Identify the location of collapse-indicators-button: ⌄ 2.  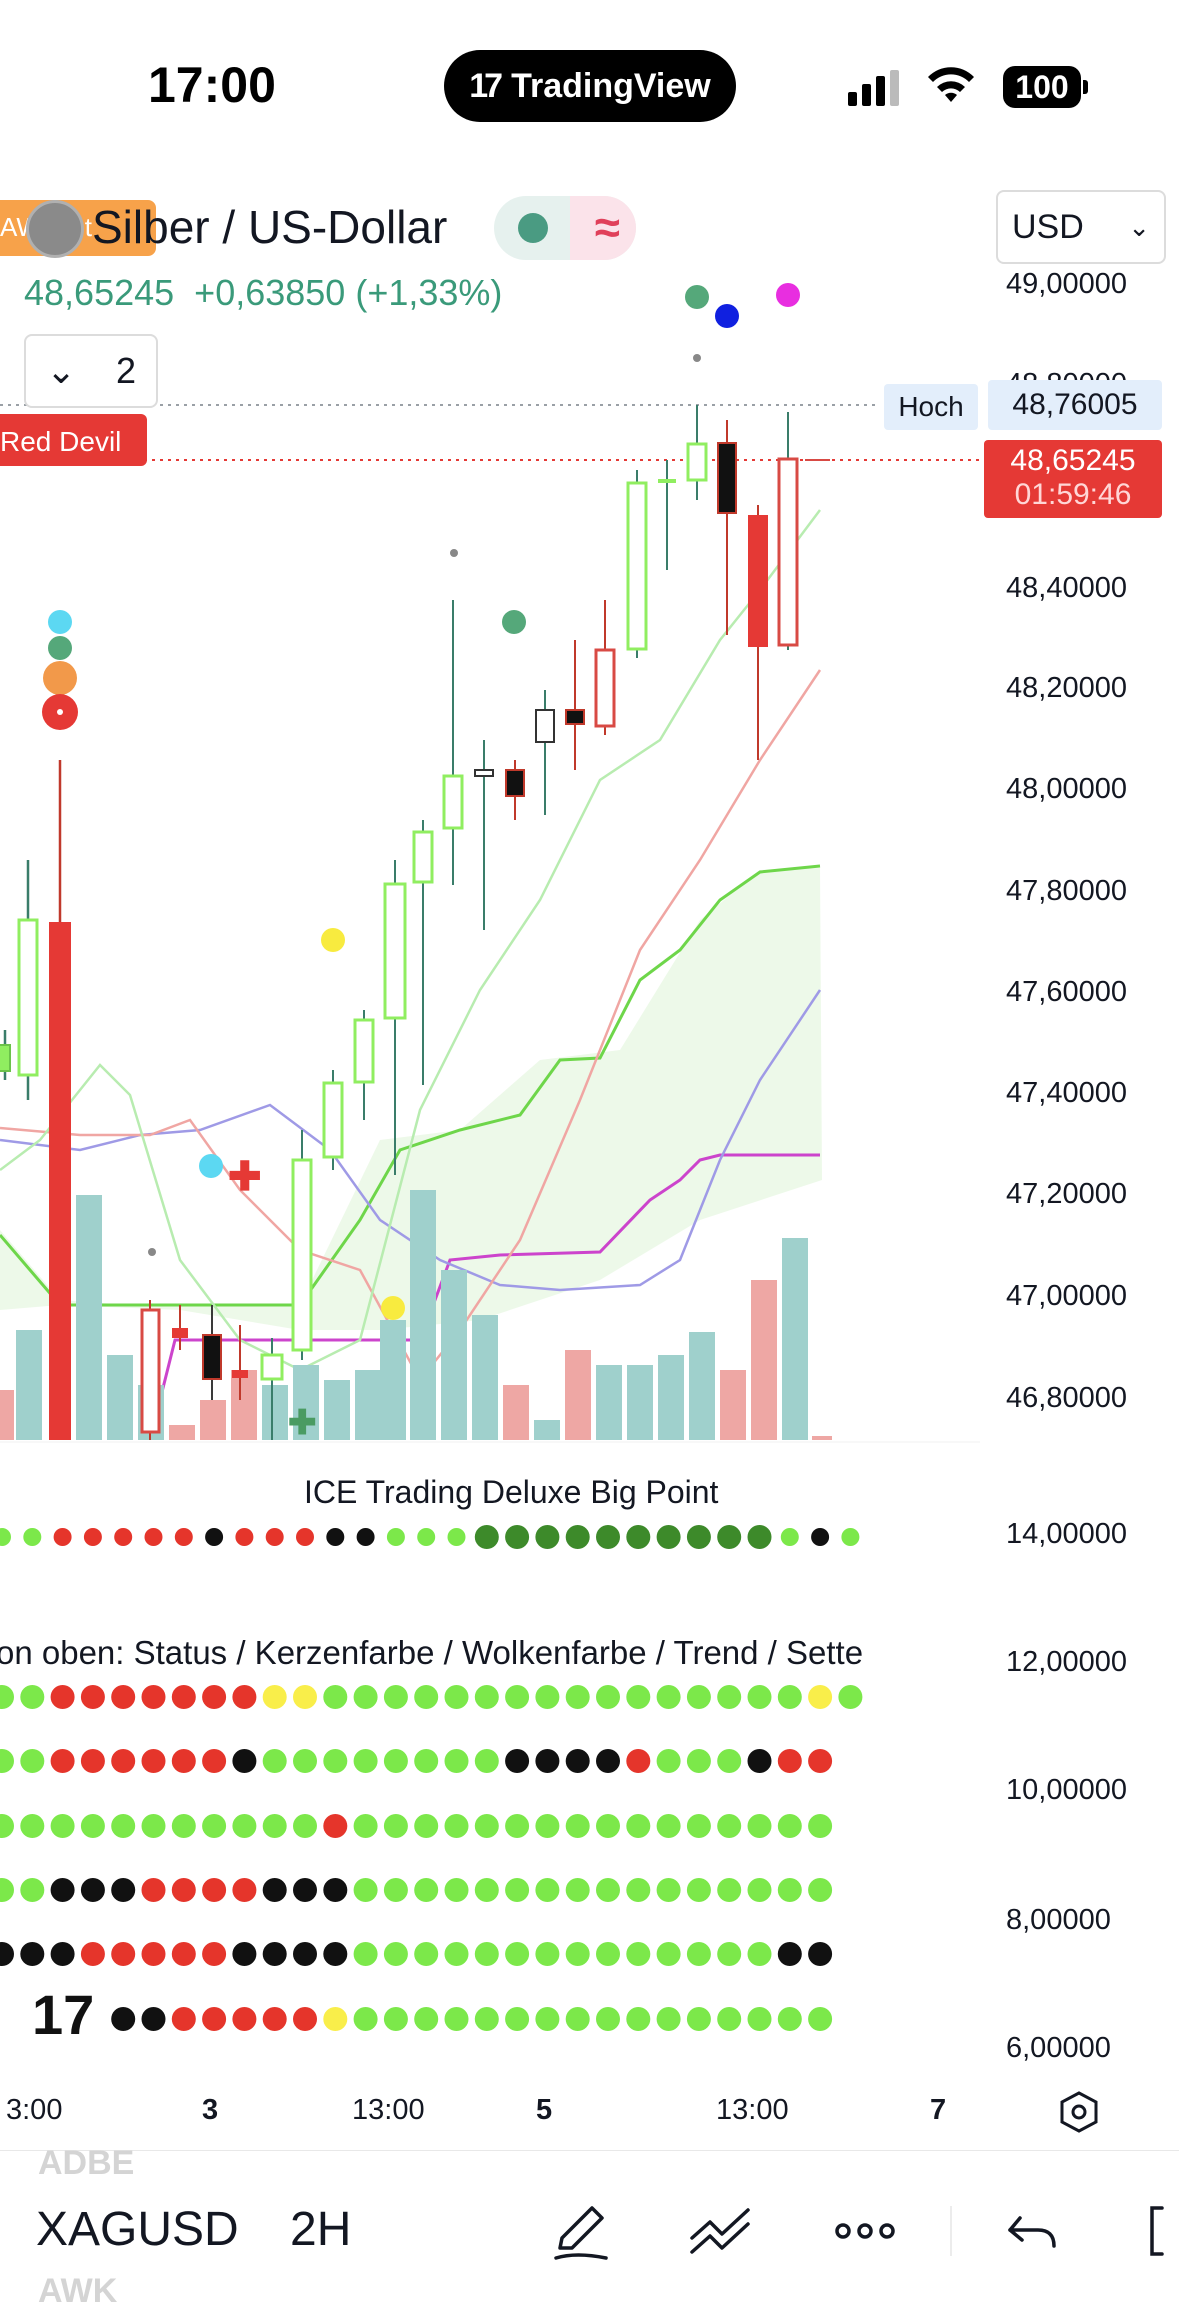
(91, 371).